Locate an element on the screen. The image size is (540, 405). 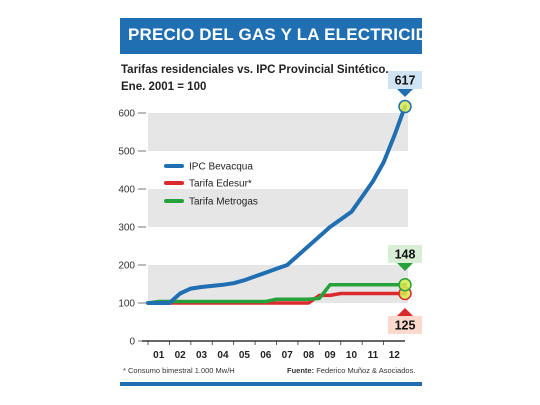
callout-edesur-label: 125 is located at coordinates (405, 326).